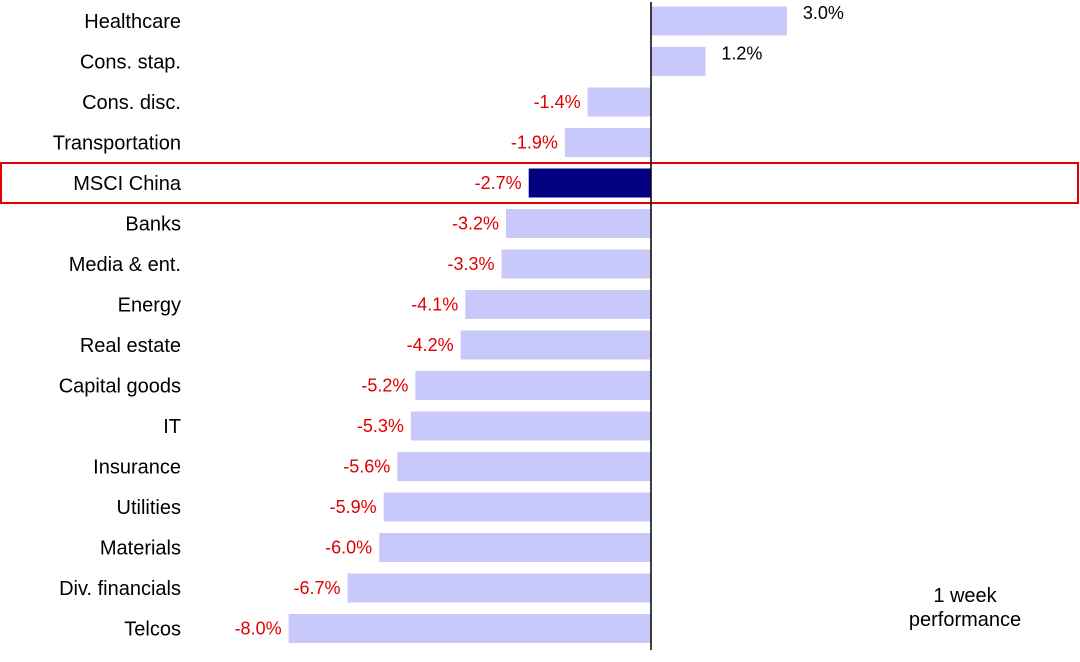 The width and height of the screenshot is (1080, 662). Describe the element at coordinates (576, 264) in the screenshot. I see `bar-media-and-ent` at that location.